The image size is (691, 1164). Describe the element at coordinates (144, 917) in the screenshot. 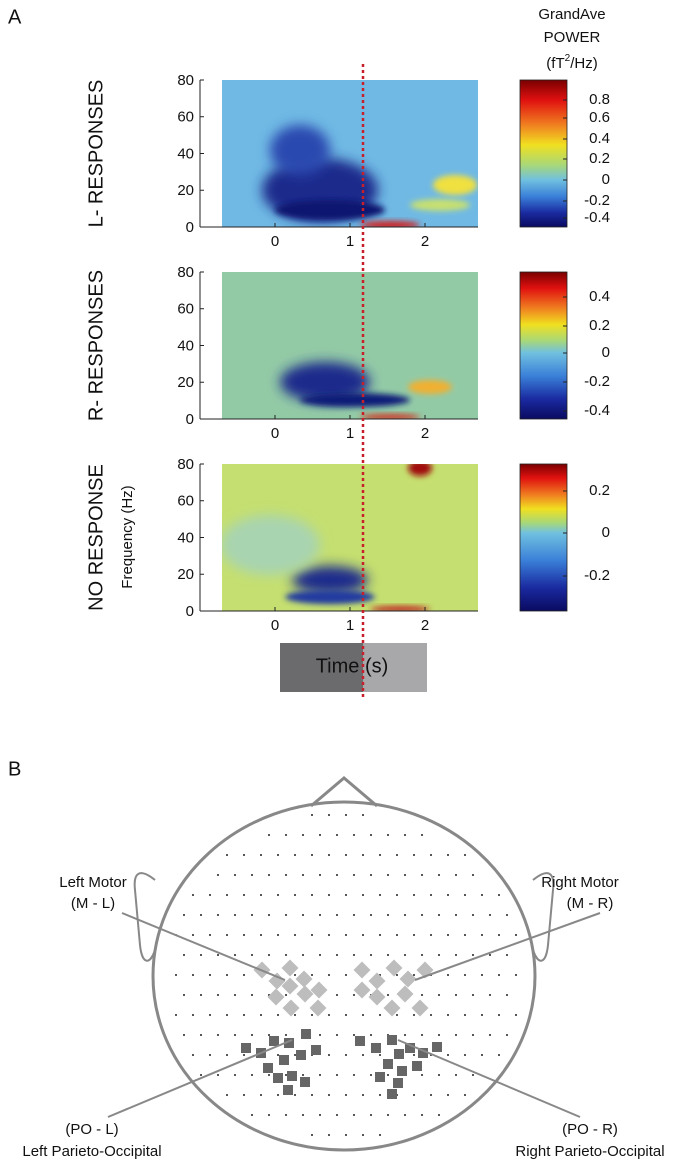

I see `left-ear` at that location.